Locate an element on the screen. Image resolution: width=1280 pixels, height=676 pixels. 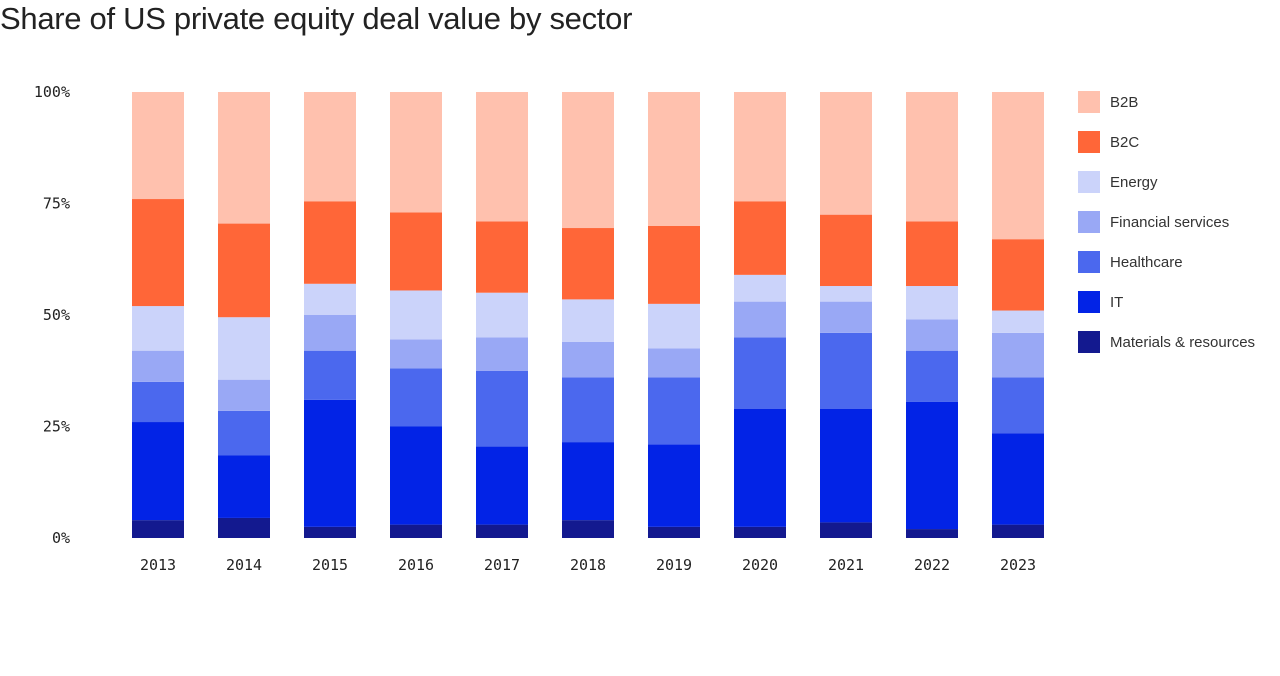
bar-segment-b2b-2019 is located at coordinates (674, 159).